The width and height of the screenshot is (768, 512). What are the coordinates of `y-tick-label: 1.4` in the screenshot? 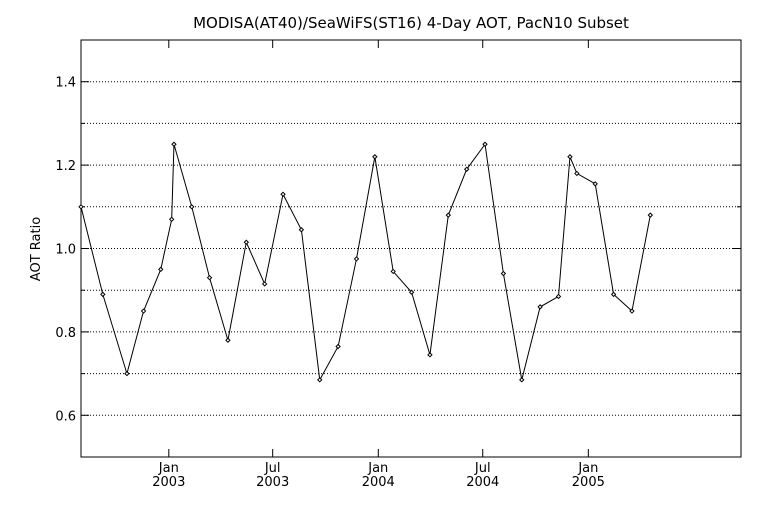 It's located at (65, 83).